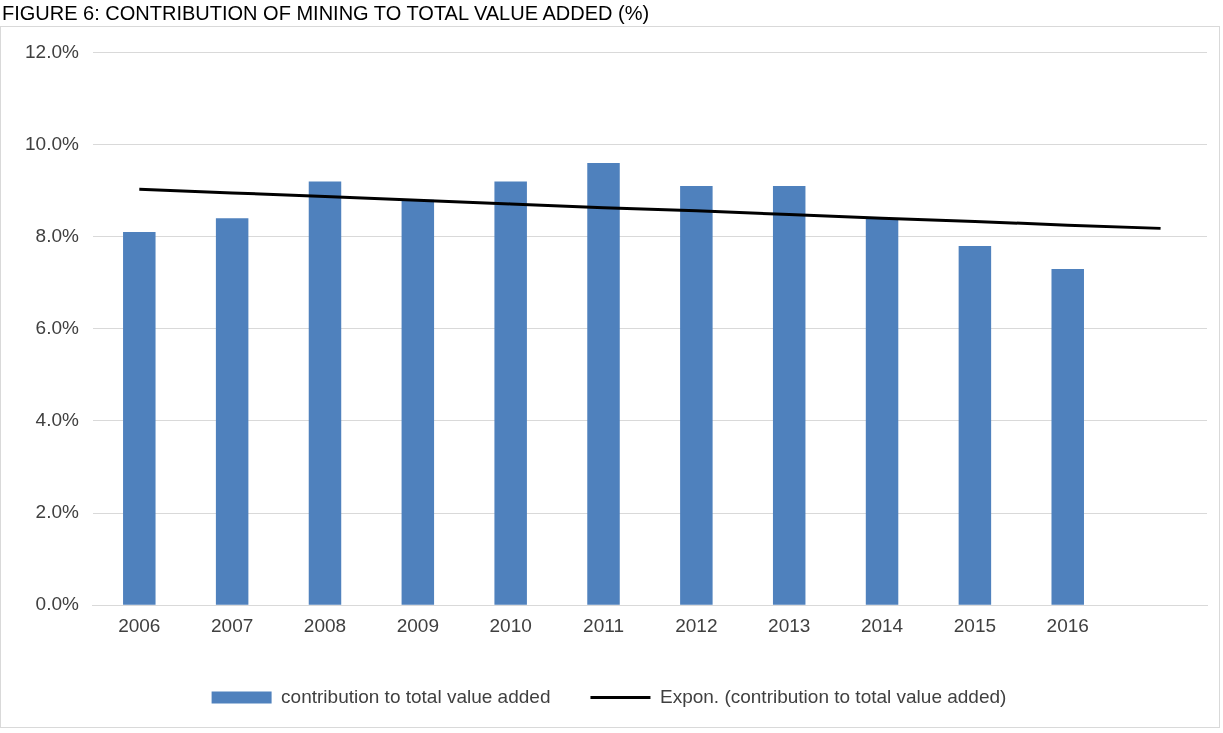  What do you see at coordinates (417, 625) in the screenshot?
I see `x-tick-label: 2009` at bounding box center [417, 625].